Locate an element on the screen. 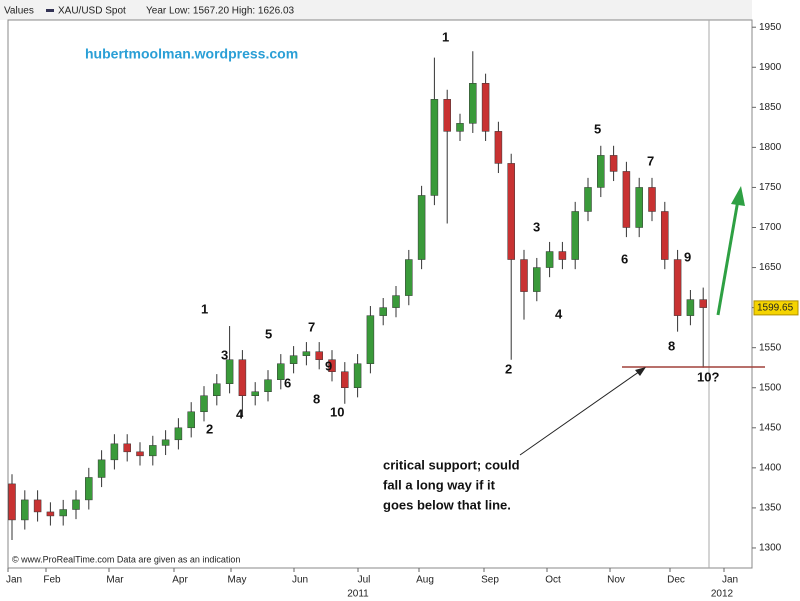 The image size is (800, 601). legend-swatch is located at coordinates (50, 10).